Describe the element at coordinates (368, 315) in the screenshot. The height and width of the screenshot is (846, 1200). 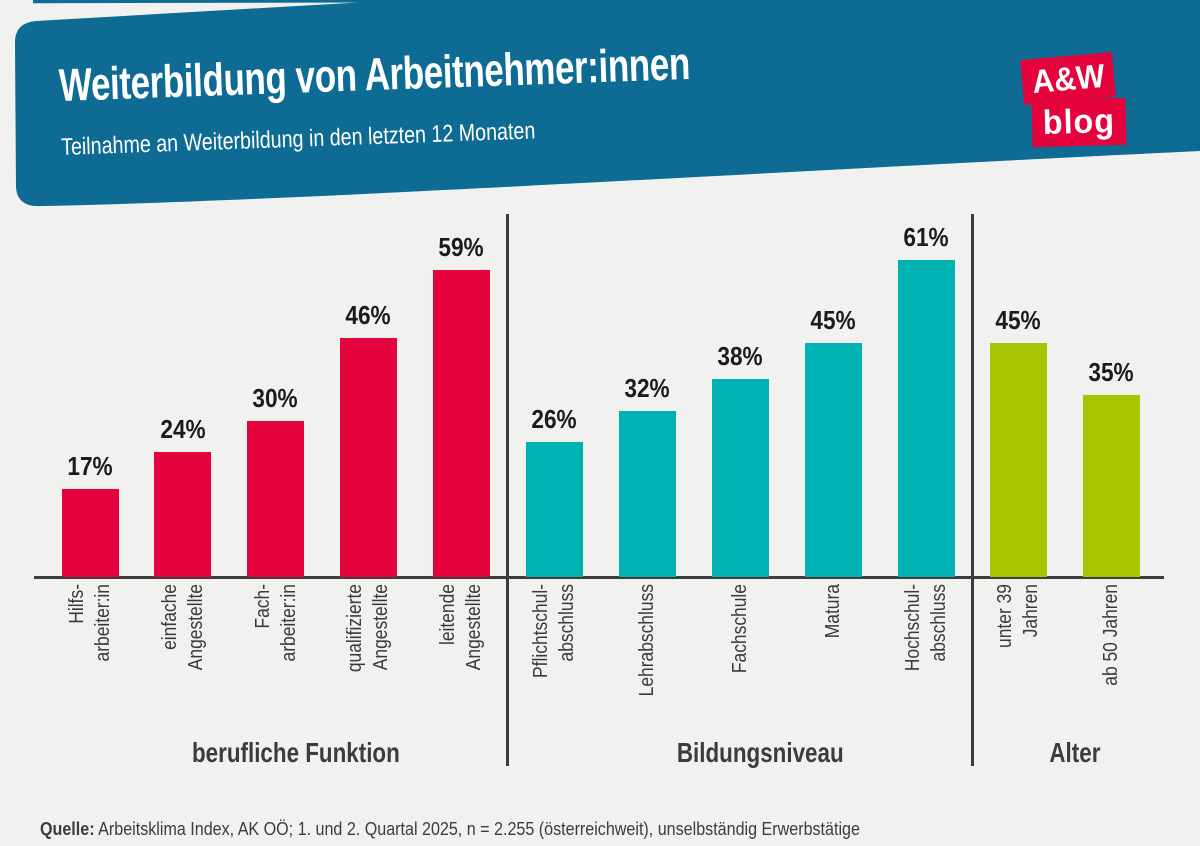
I see `bar-value-label: 46%` at that location.